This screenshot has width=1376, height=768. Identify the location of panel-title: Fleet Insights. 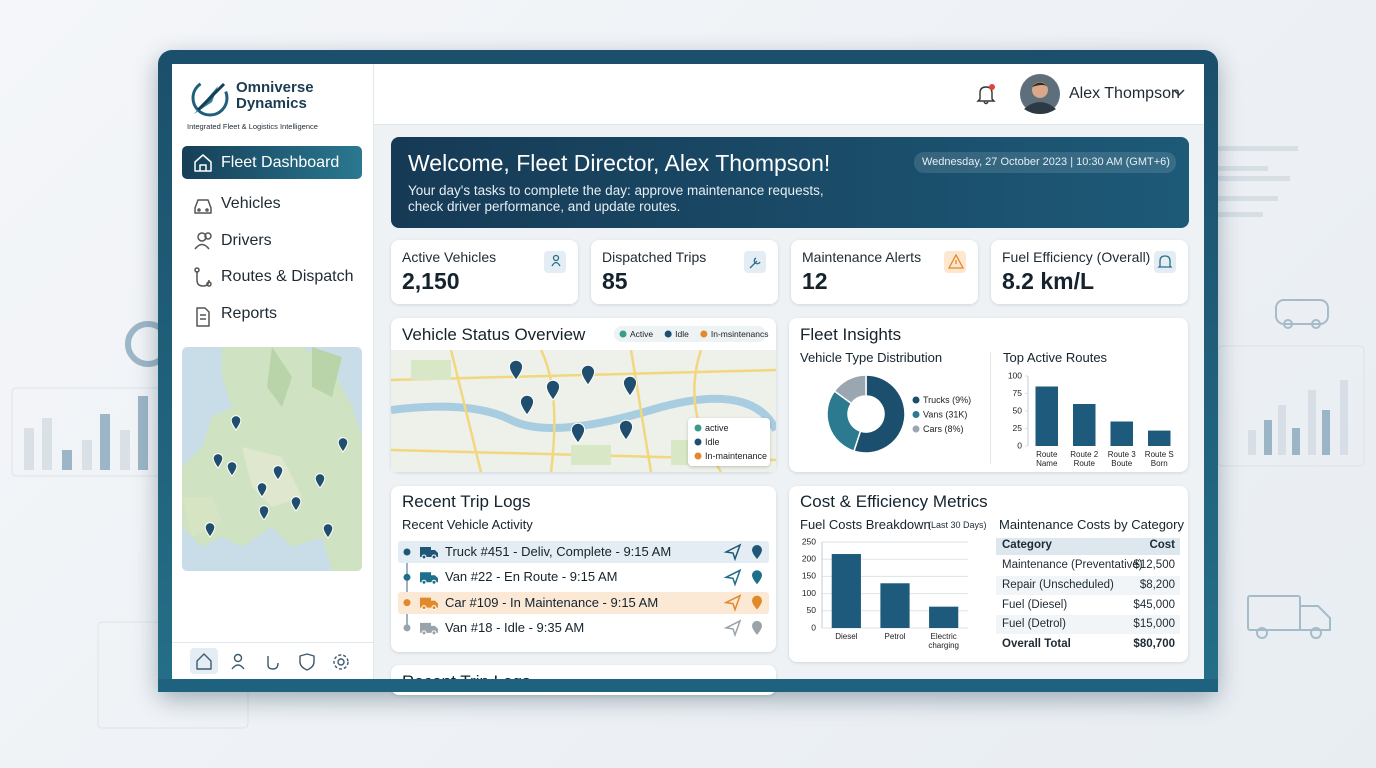
(851, 334).